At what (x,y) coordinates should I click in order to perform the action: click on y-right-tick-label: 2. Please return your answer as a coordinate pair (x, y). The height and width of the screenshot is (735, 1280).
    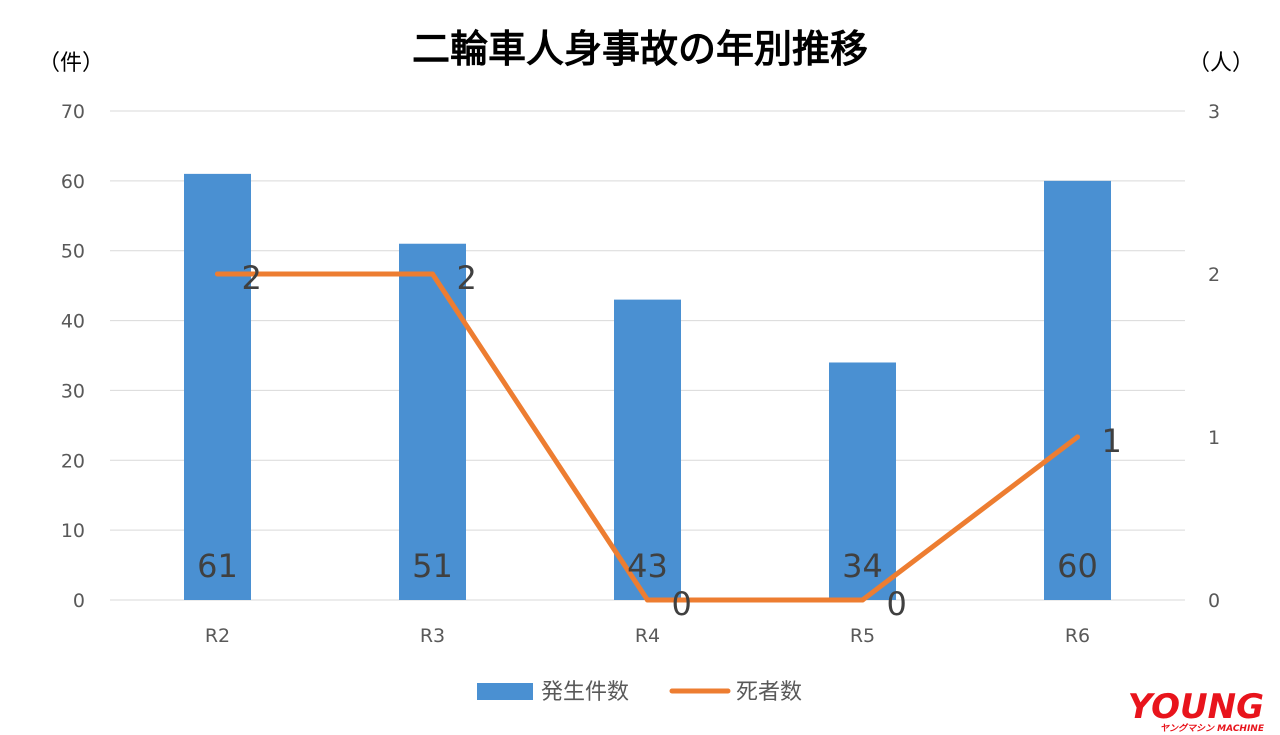
    Looking at the image, I should click on (1214, 275).